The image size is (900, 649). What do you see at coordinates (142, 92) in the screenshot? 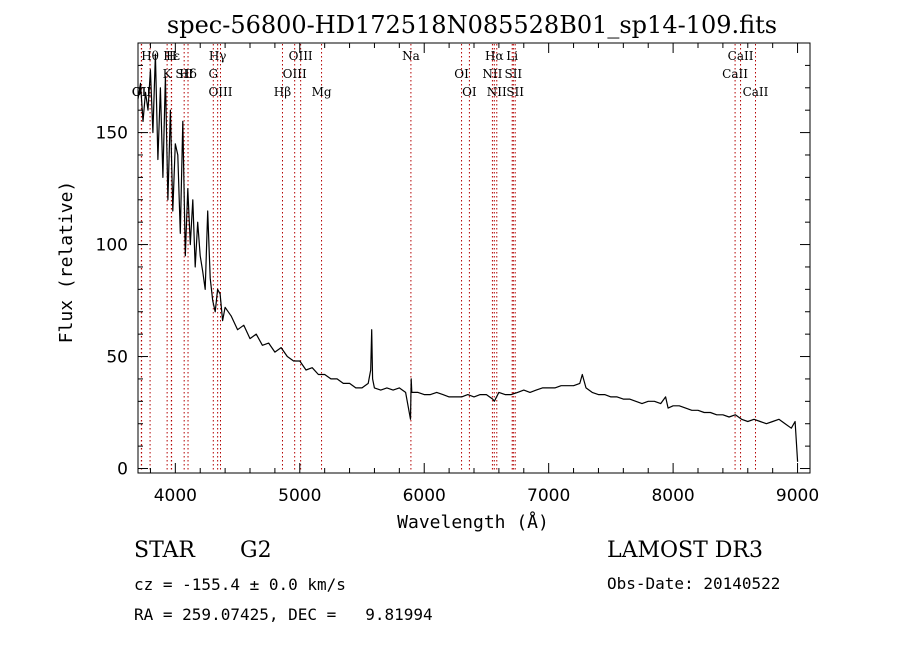
I see `line-marker-label: OII` at bounding box center [142, 92].